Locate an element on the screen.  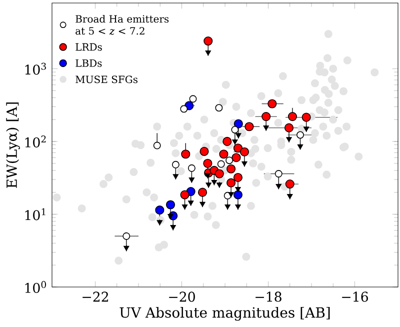
y-tick-label: 10$^{2}$ is located at coordinates (35, 141).